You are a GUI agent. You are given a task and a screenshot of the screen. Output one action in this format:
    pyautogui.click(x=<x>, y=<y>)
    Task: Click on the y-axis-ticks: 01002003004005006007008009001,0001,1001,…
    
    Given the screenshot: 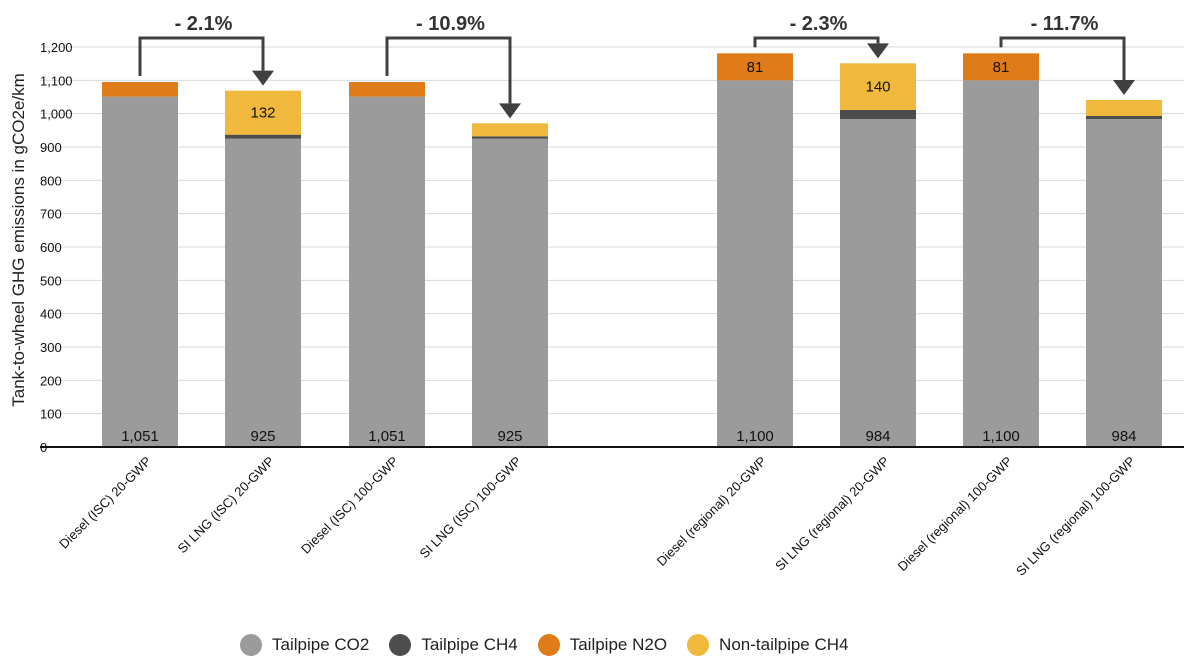 What is the action you would take?
    pyautogui.click(x=56, y=247)
    